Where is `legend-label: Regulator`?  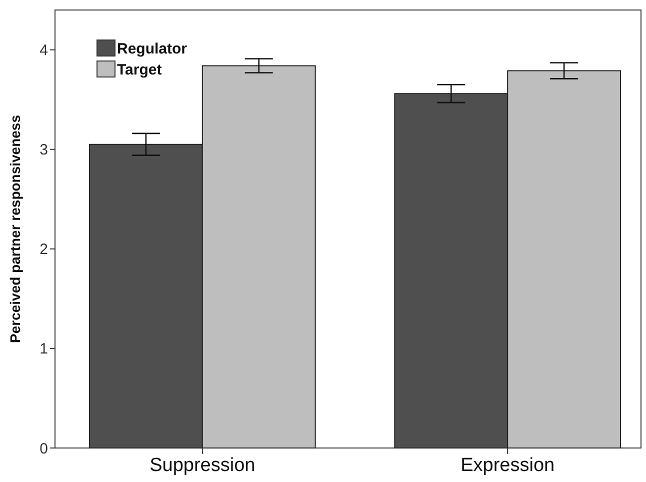 legend-label: Regulator is located at coordinates (152, 49).